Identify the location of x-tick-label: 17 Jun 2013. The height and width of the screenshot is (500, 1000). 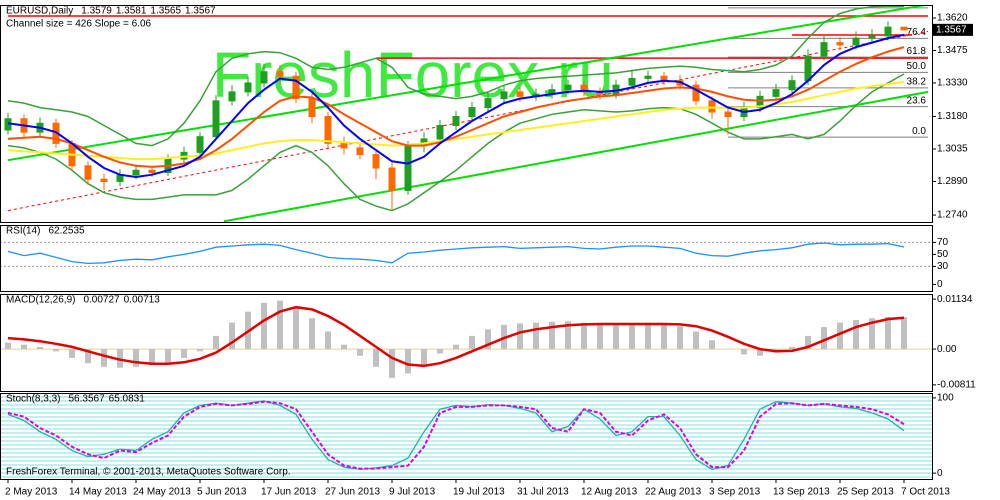
(288, 492).